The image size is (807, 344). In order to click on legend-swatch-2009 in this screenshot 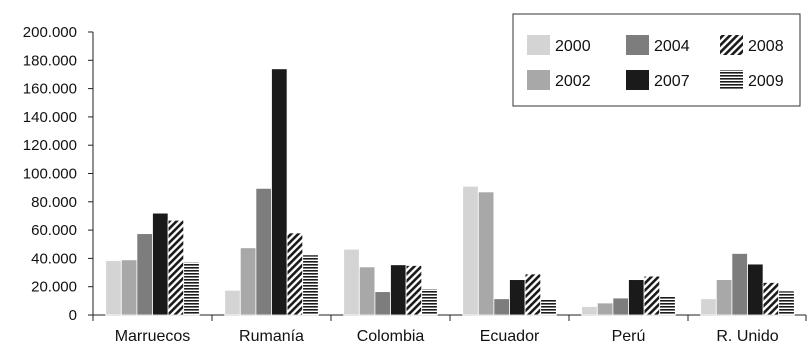, I will do `click(731, 80)`.